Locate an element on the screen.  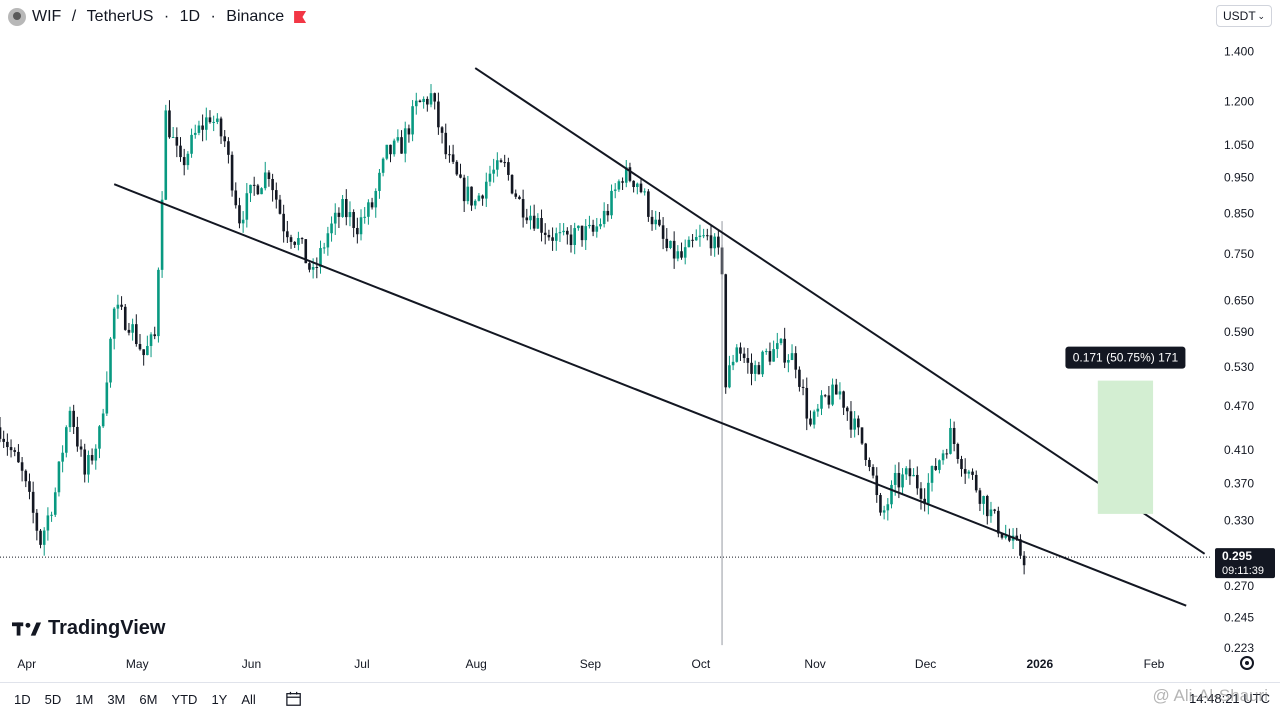
timeframe-all: All is located at coordinates (248, 699).